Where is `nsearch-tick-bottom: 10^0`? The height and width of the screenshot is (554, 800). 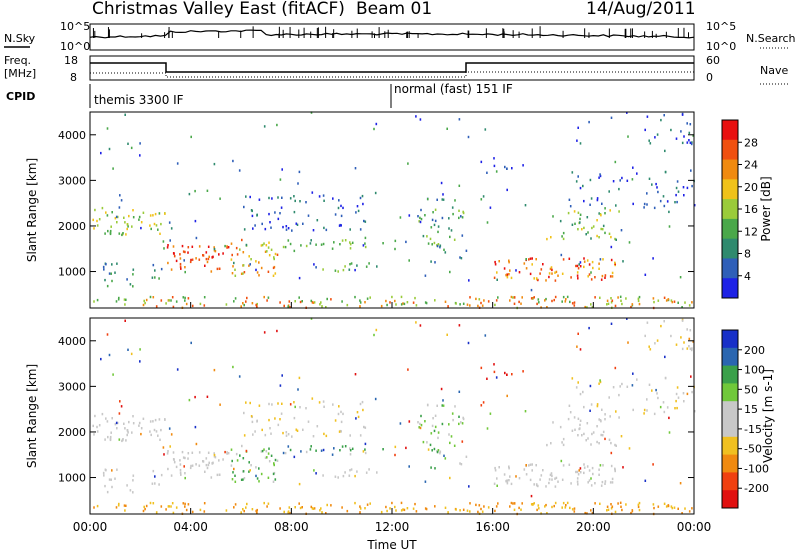
nsearch-tick-bottom: 10^0 is located at coordinates (721, 46).